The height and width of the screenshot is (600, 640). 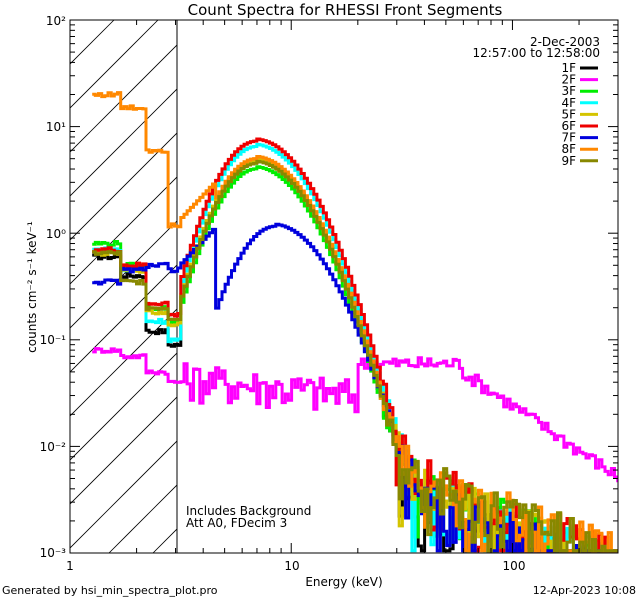 What do you see at coordinates (56, 234) in the screenshot?
I see `y-tick-label-1e0: 10⁰` at bounding box center [56, 234].